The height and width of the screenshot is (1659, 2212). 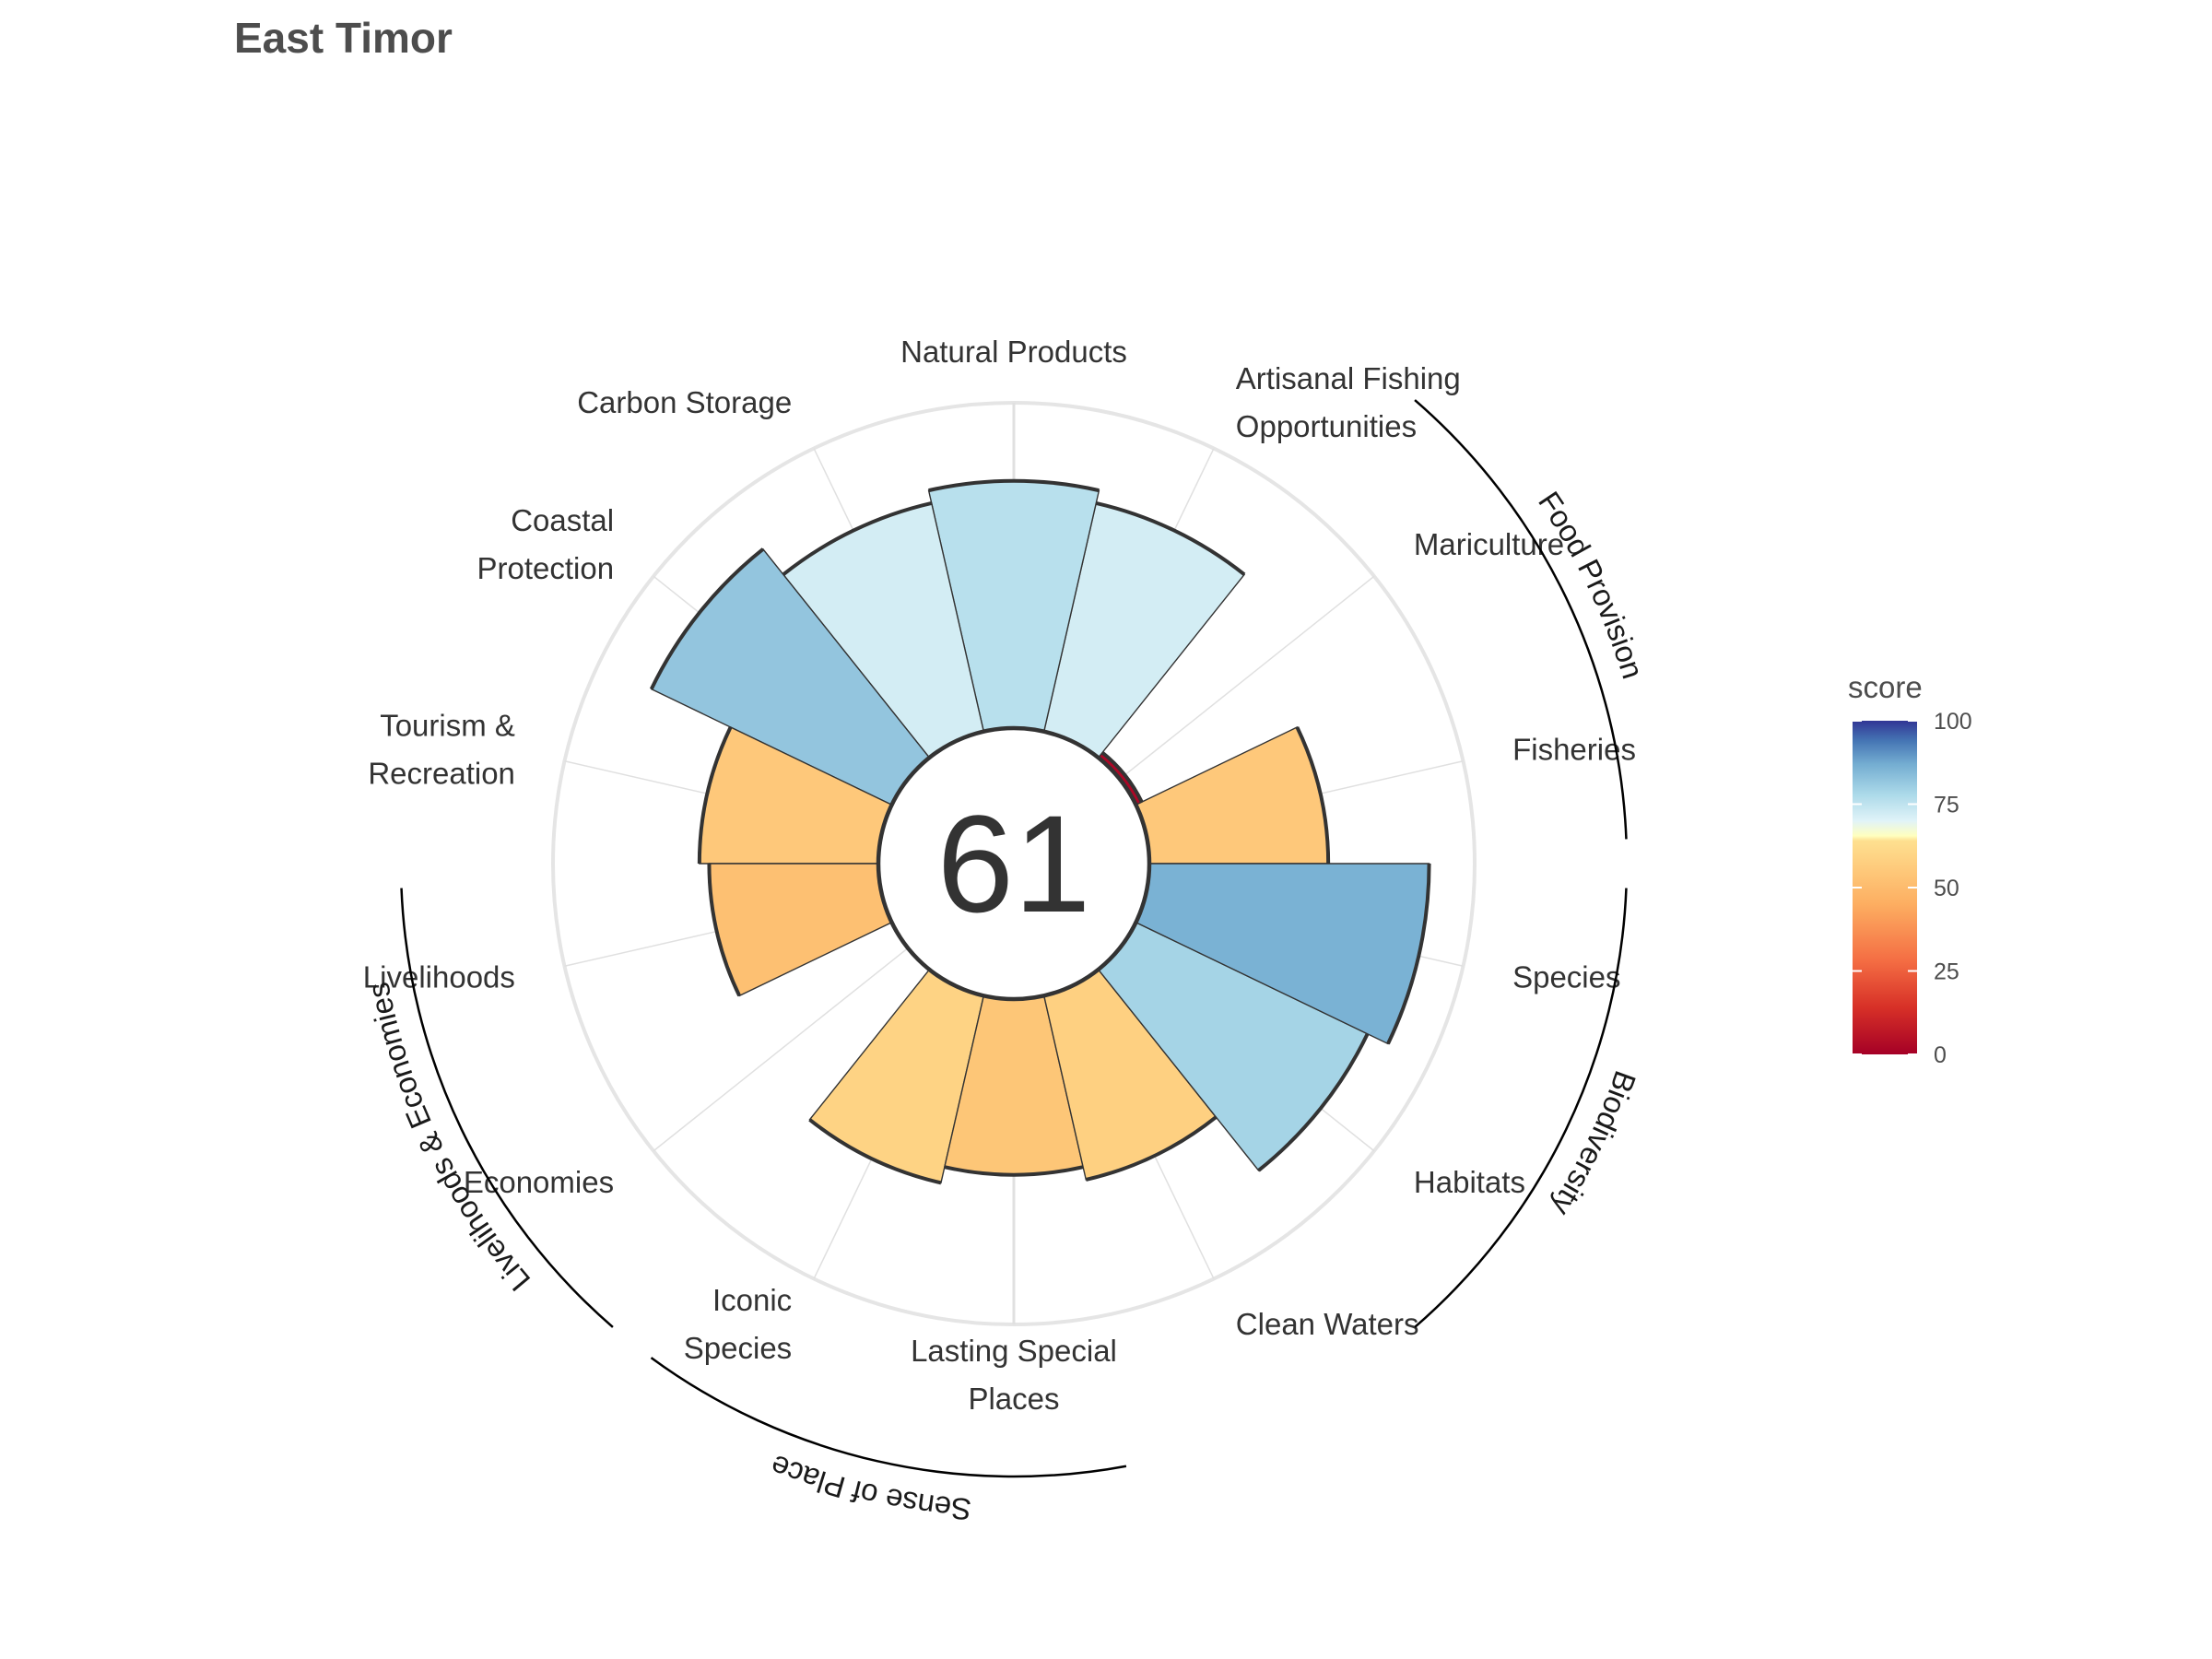 What do you see at coordinates (1232, 795) in the screenshot?
I see `petal-fisheries` at bounding box center [1232, 795].